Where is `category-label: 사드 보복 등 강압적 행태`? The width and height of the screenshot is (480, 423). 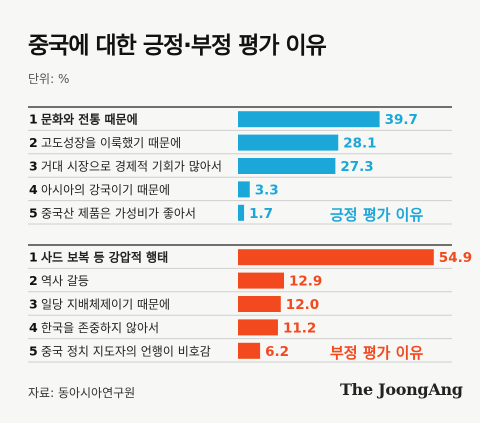 category-label: 사드 보복 등 강압적 행태 is located at coordinates (104, 257).